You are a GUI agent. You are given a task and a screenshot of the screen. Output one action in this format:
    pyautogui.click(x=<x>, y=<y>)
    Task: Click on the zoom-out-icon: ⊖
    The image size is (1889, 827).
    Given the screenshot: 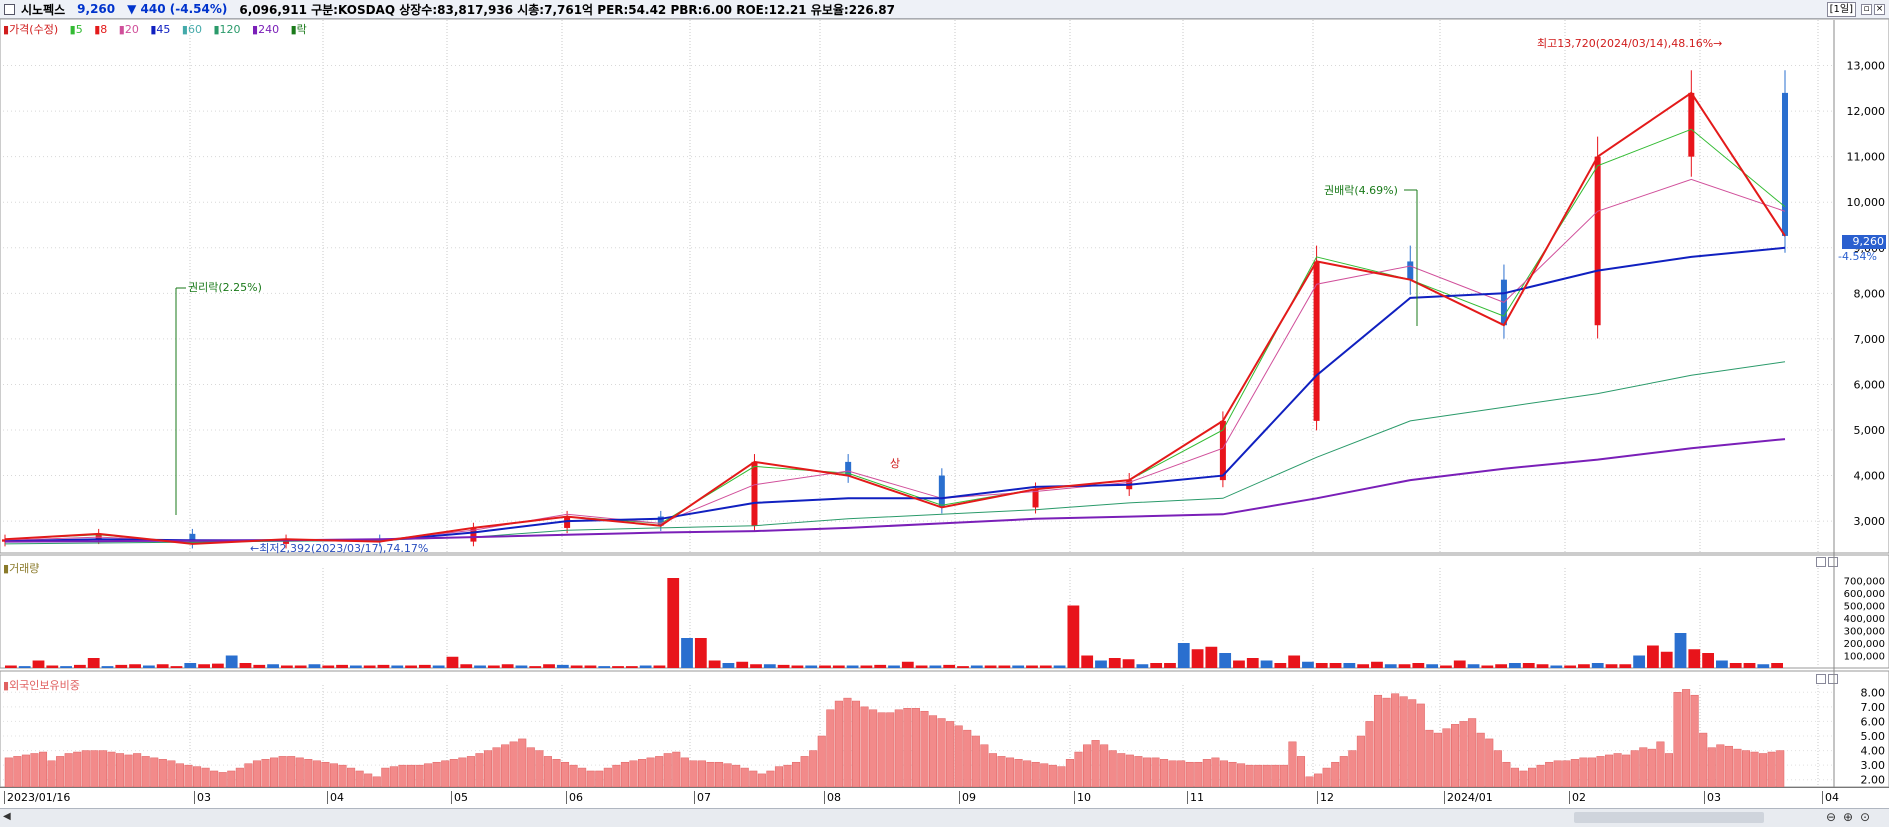 What is the action you would take?
    pyautogui.click(x=1831, y=817)
    